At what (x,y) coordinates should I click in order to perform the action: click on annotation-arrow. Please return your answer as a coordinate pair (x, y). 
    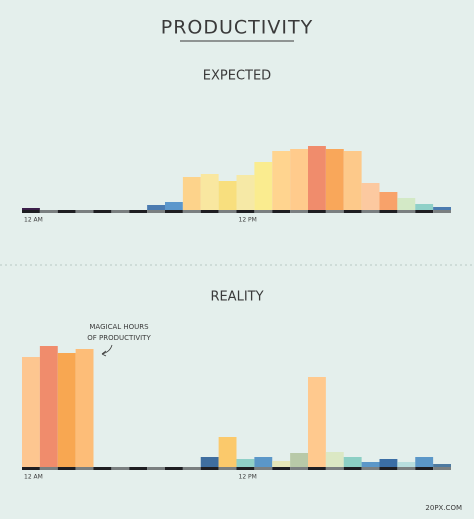
    Looking at the image, I should click on (107, 350).